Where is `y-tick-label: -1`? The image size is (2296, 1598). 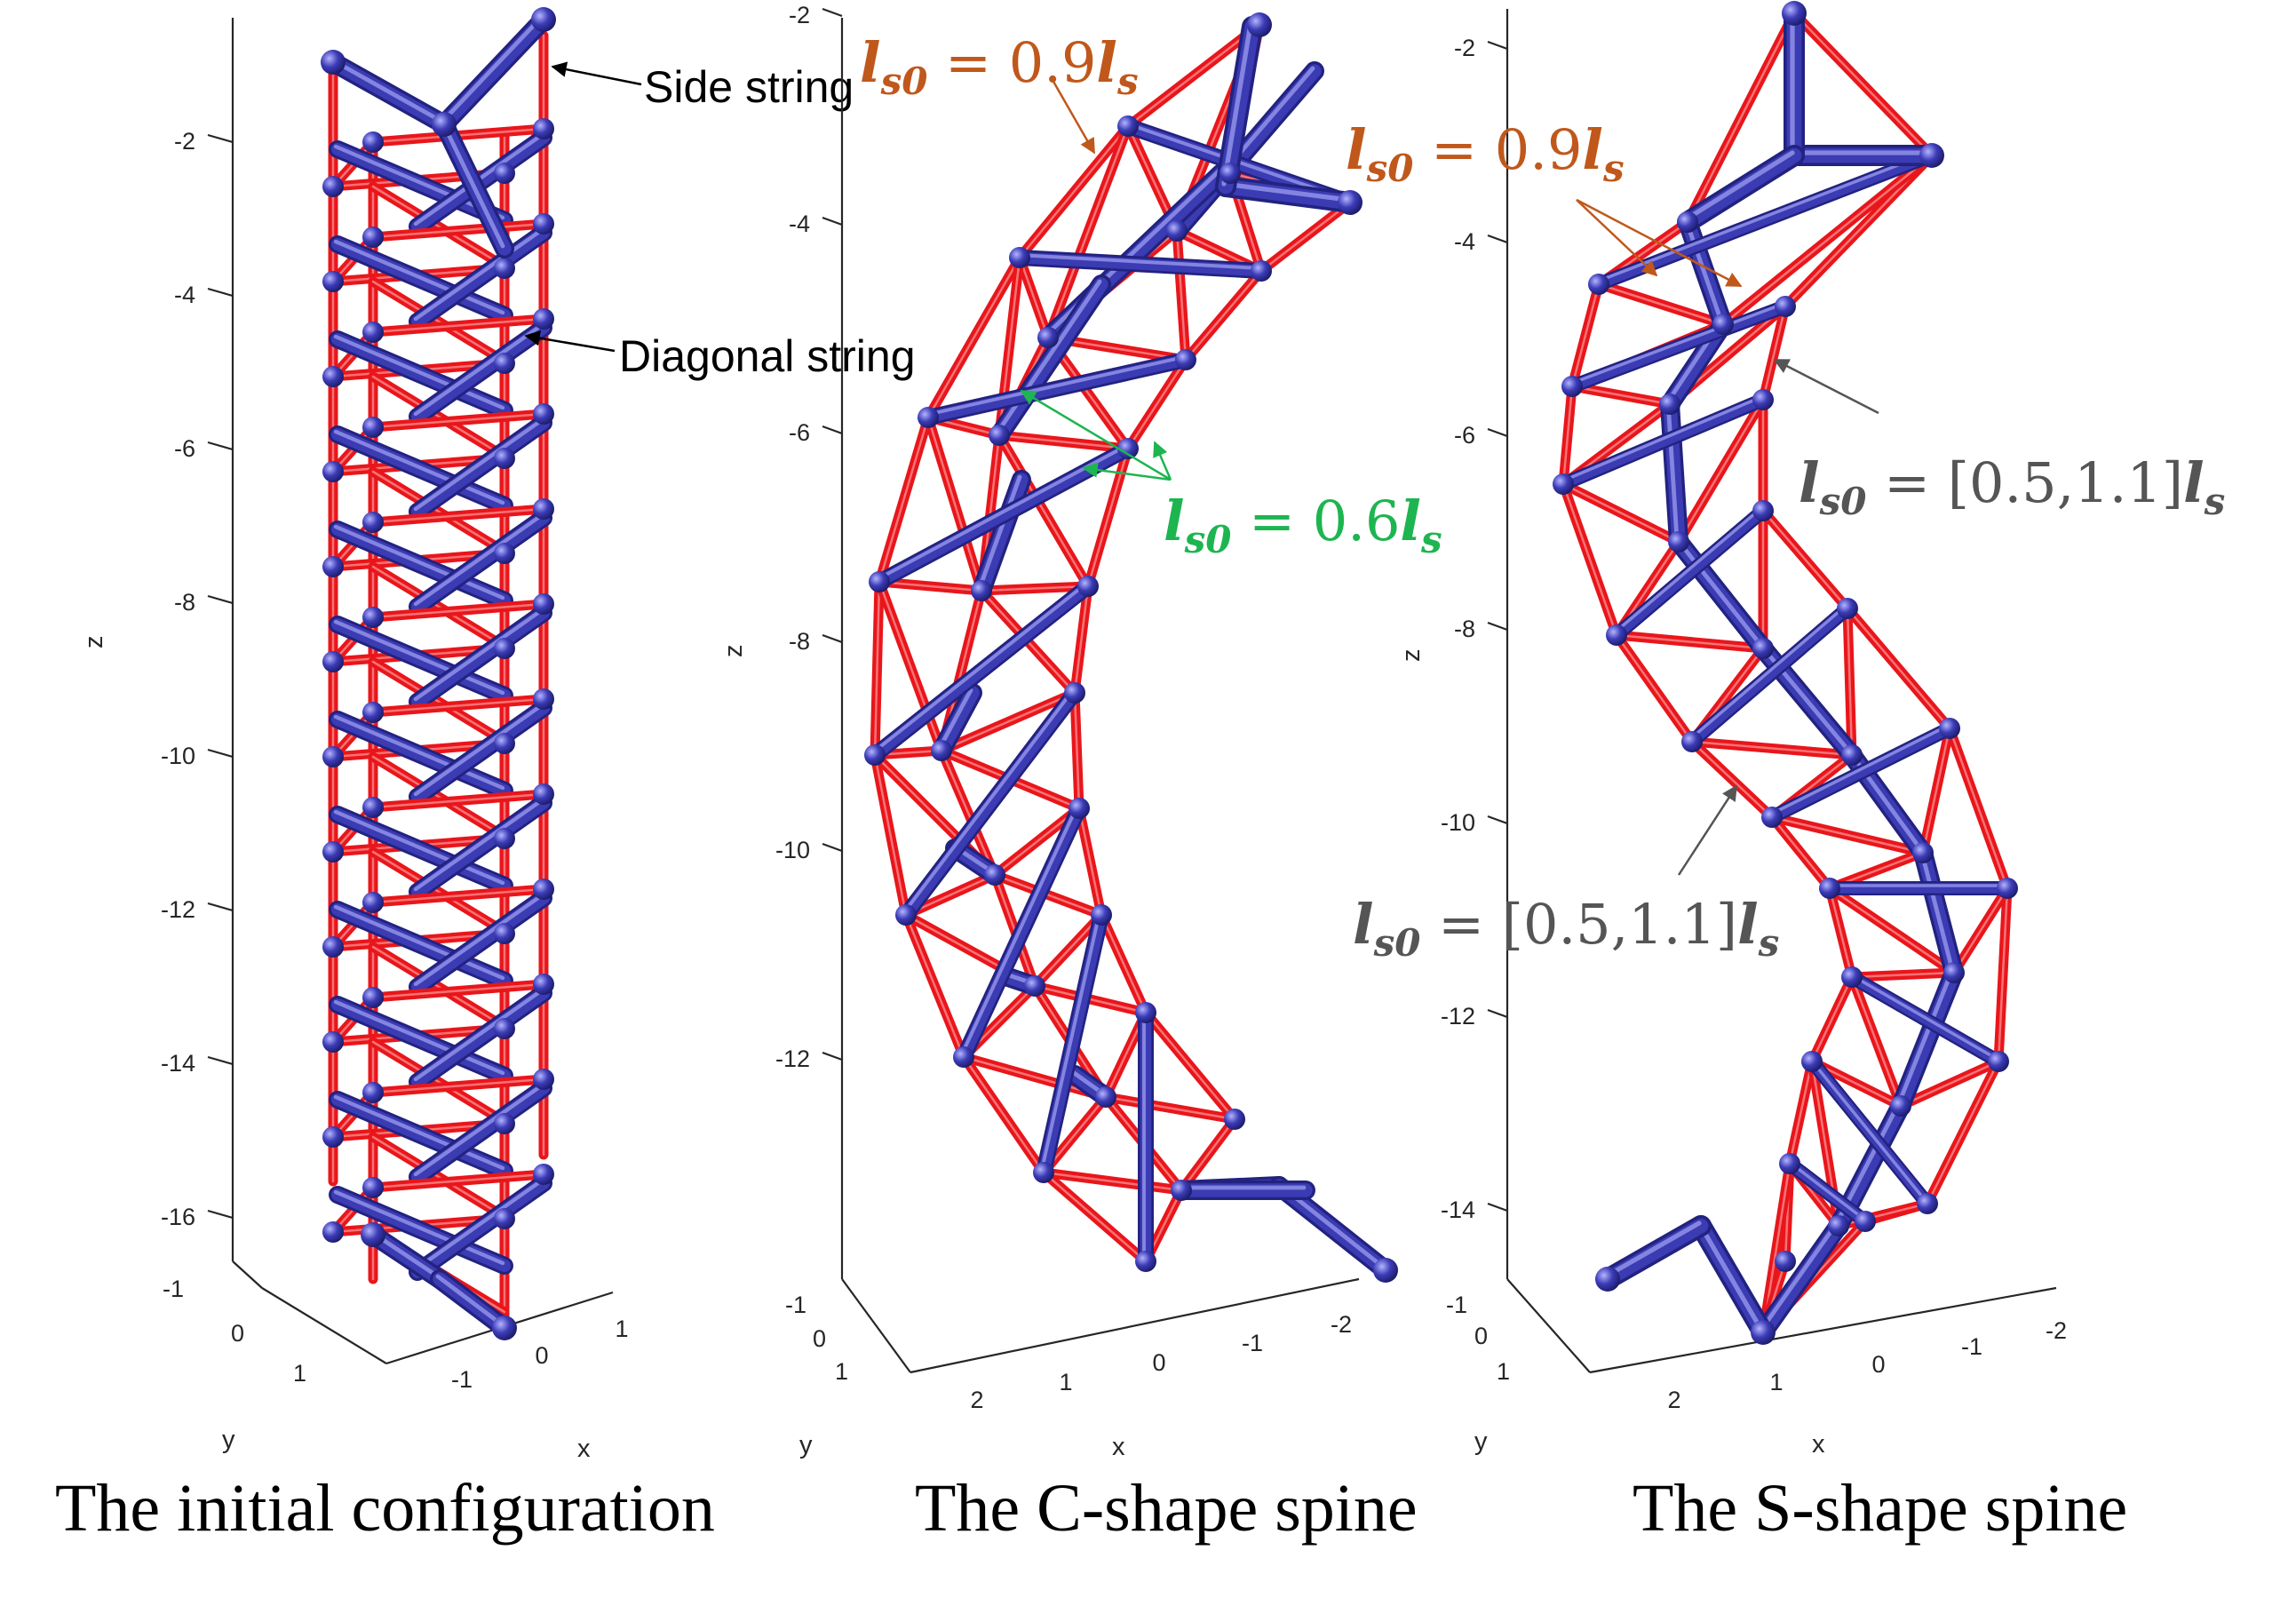 y-tick-label: -1 is located at coordinates (795, 1305).